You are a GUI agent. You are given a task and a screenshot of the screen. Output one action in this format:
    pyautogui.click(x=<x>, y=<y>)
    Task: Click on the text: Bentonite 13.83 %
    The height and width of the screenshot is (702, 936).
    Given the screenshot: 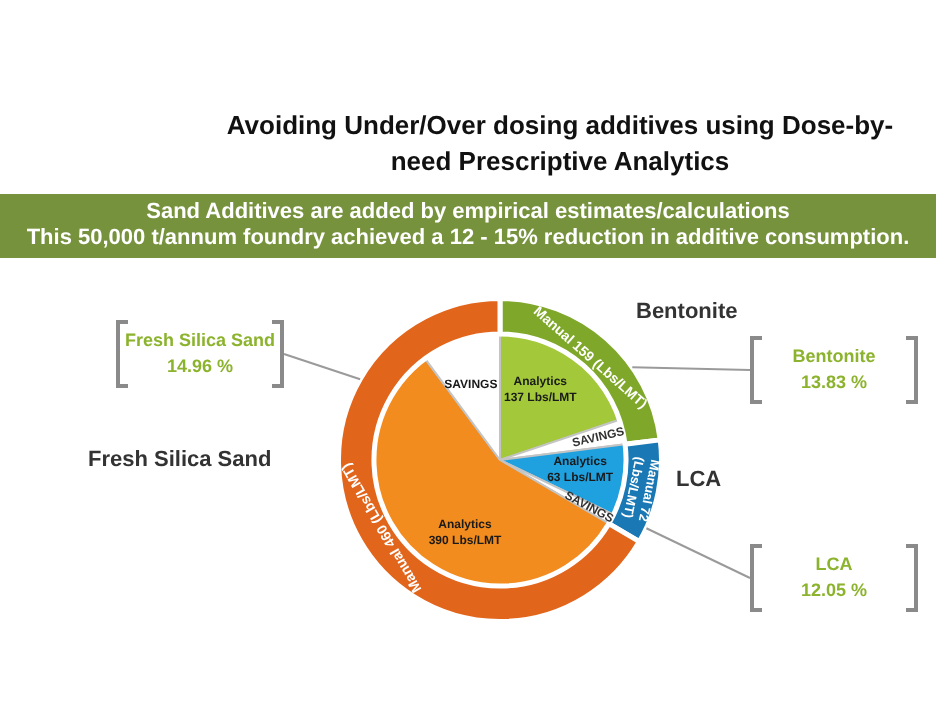 What is the action you would take?
    pyautogui.click(x=834, y=370)
    